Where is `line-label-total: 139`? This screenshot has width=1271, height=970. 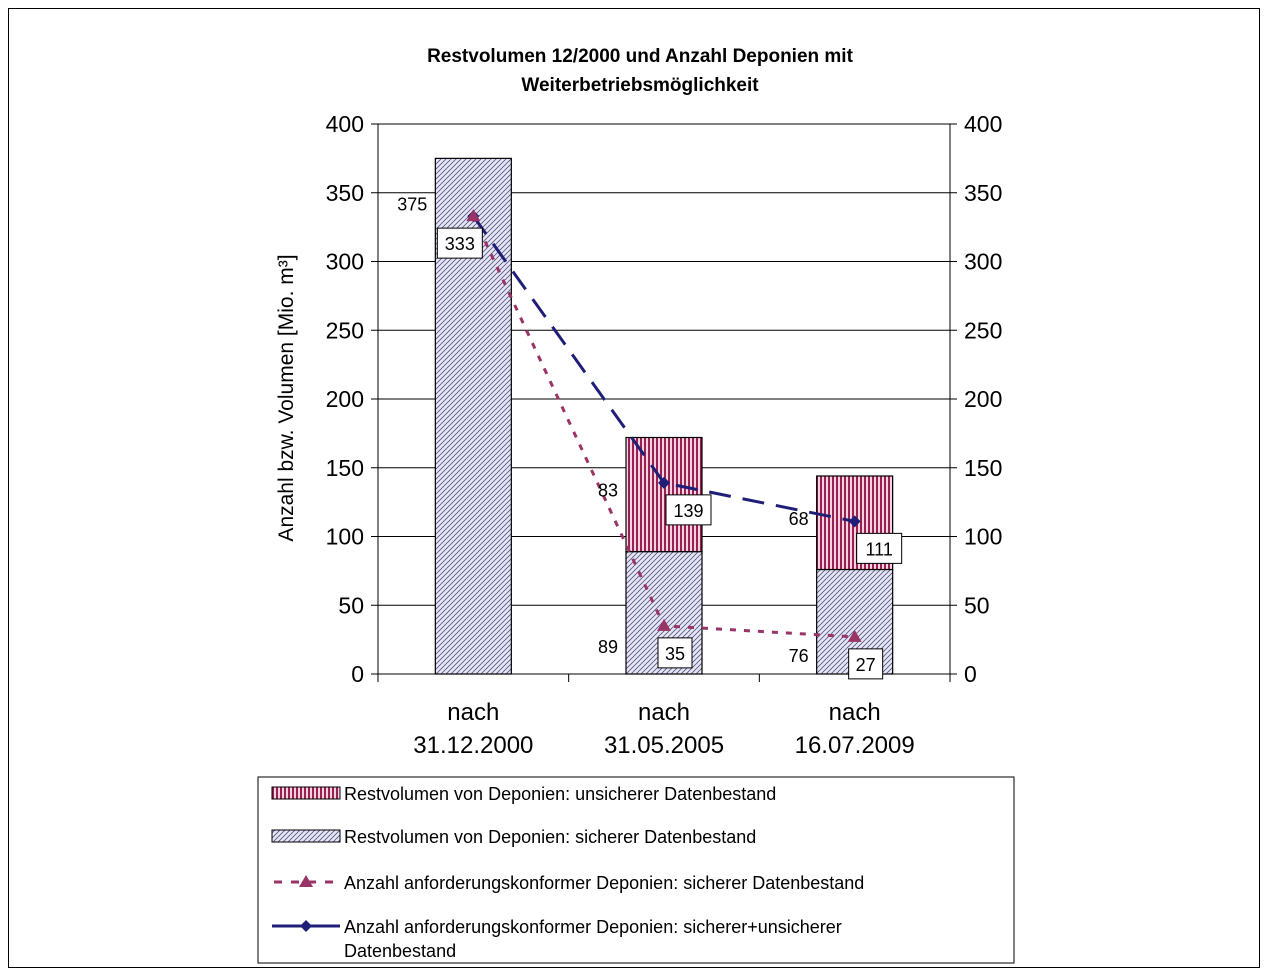
line-label-total: 139 is located at coordinates (688, 511).